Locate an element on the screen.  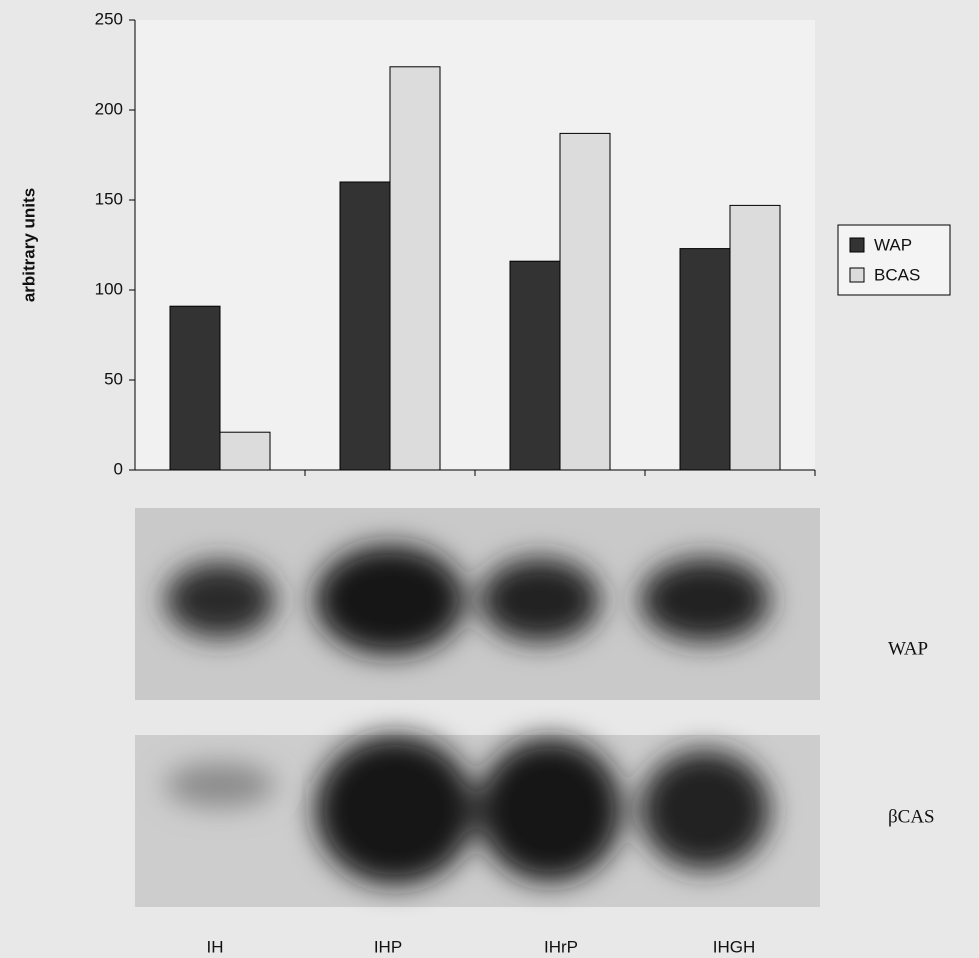
lane-label: IHP is located at coordinates (388, 946).